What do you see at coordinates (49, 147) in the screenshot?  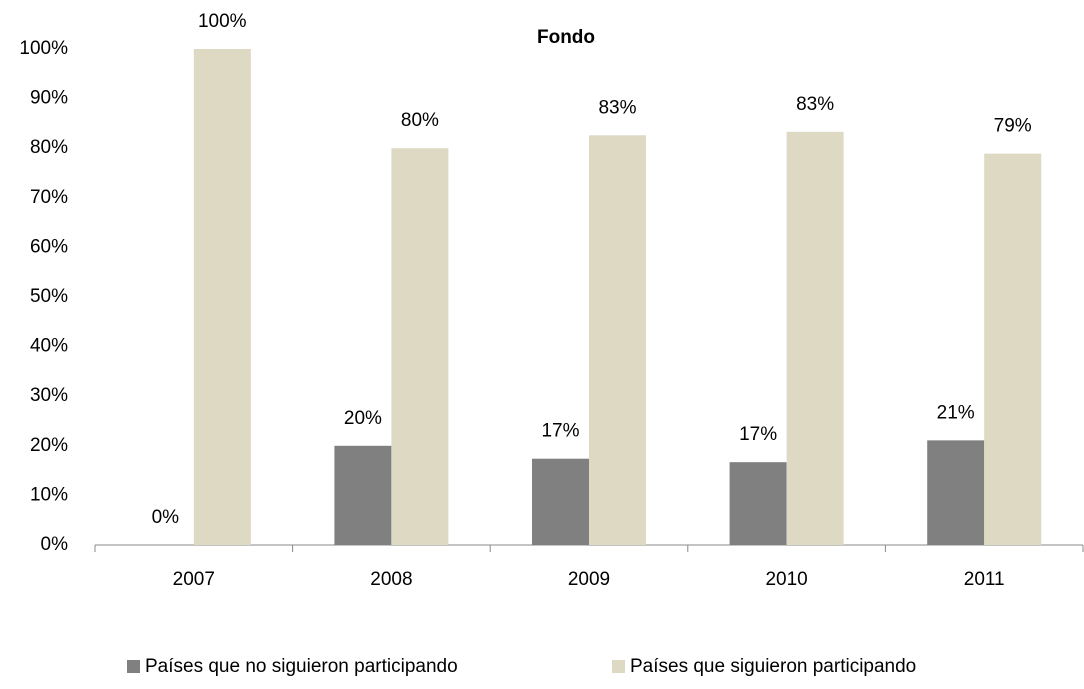 I see `y-tick-label: 80%` at bounding box center [49, 147].